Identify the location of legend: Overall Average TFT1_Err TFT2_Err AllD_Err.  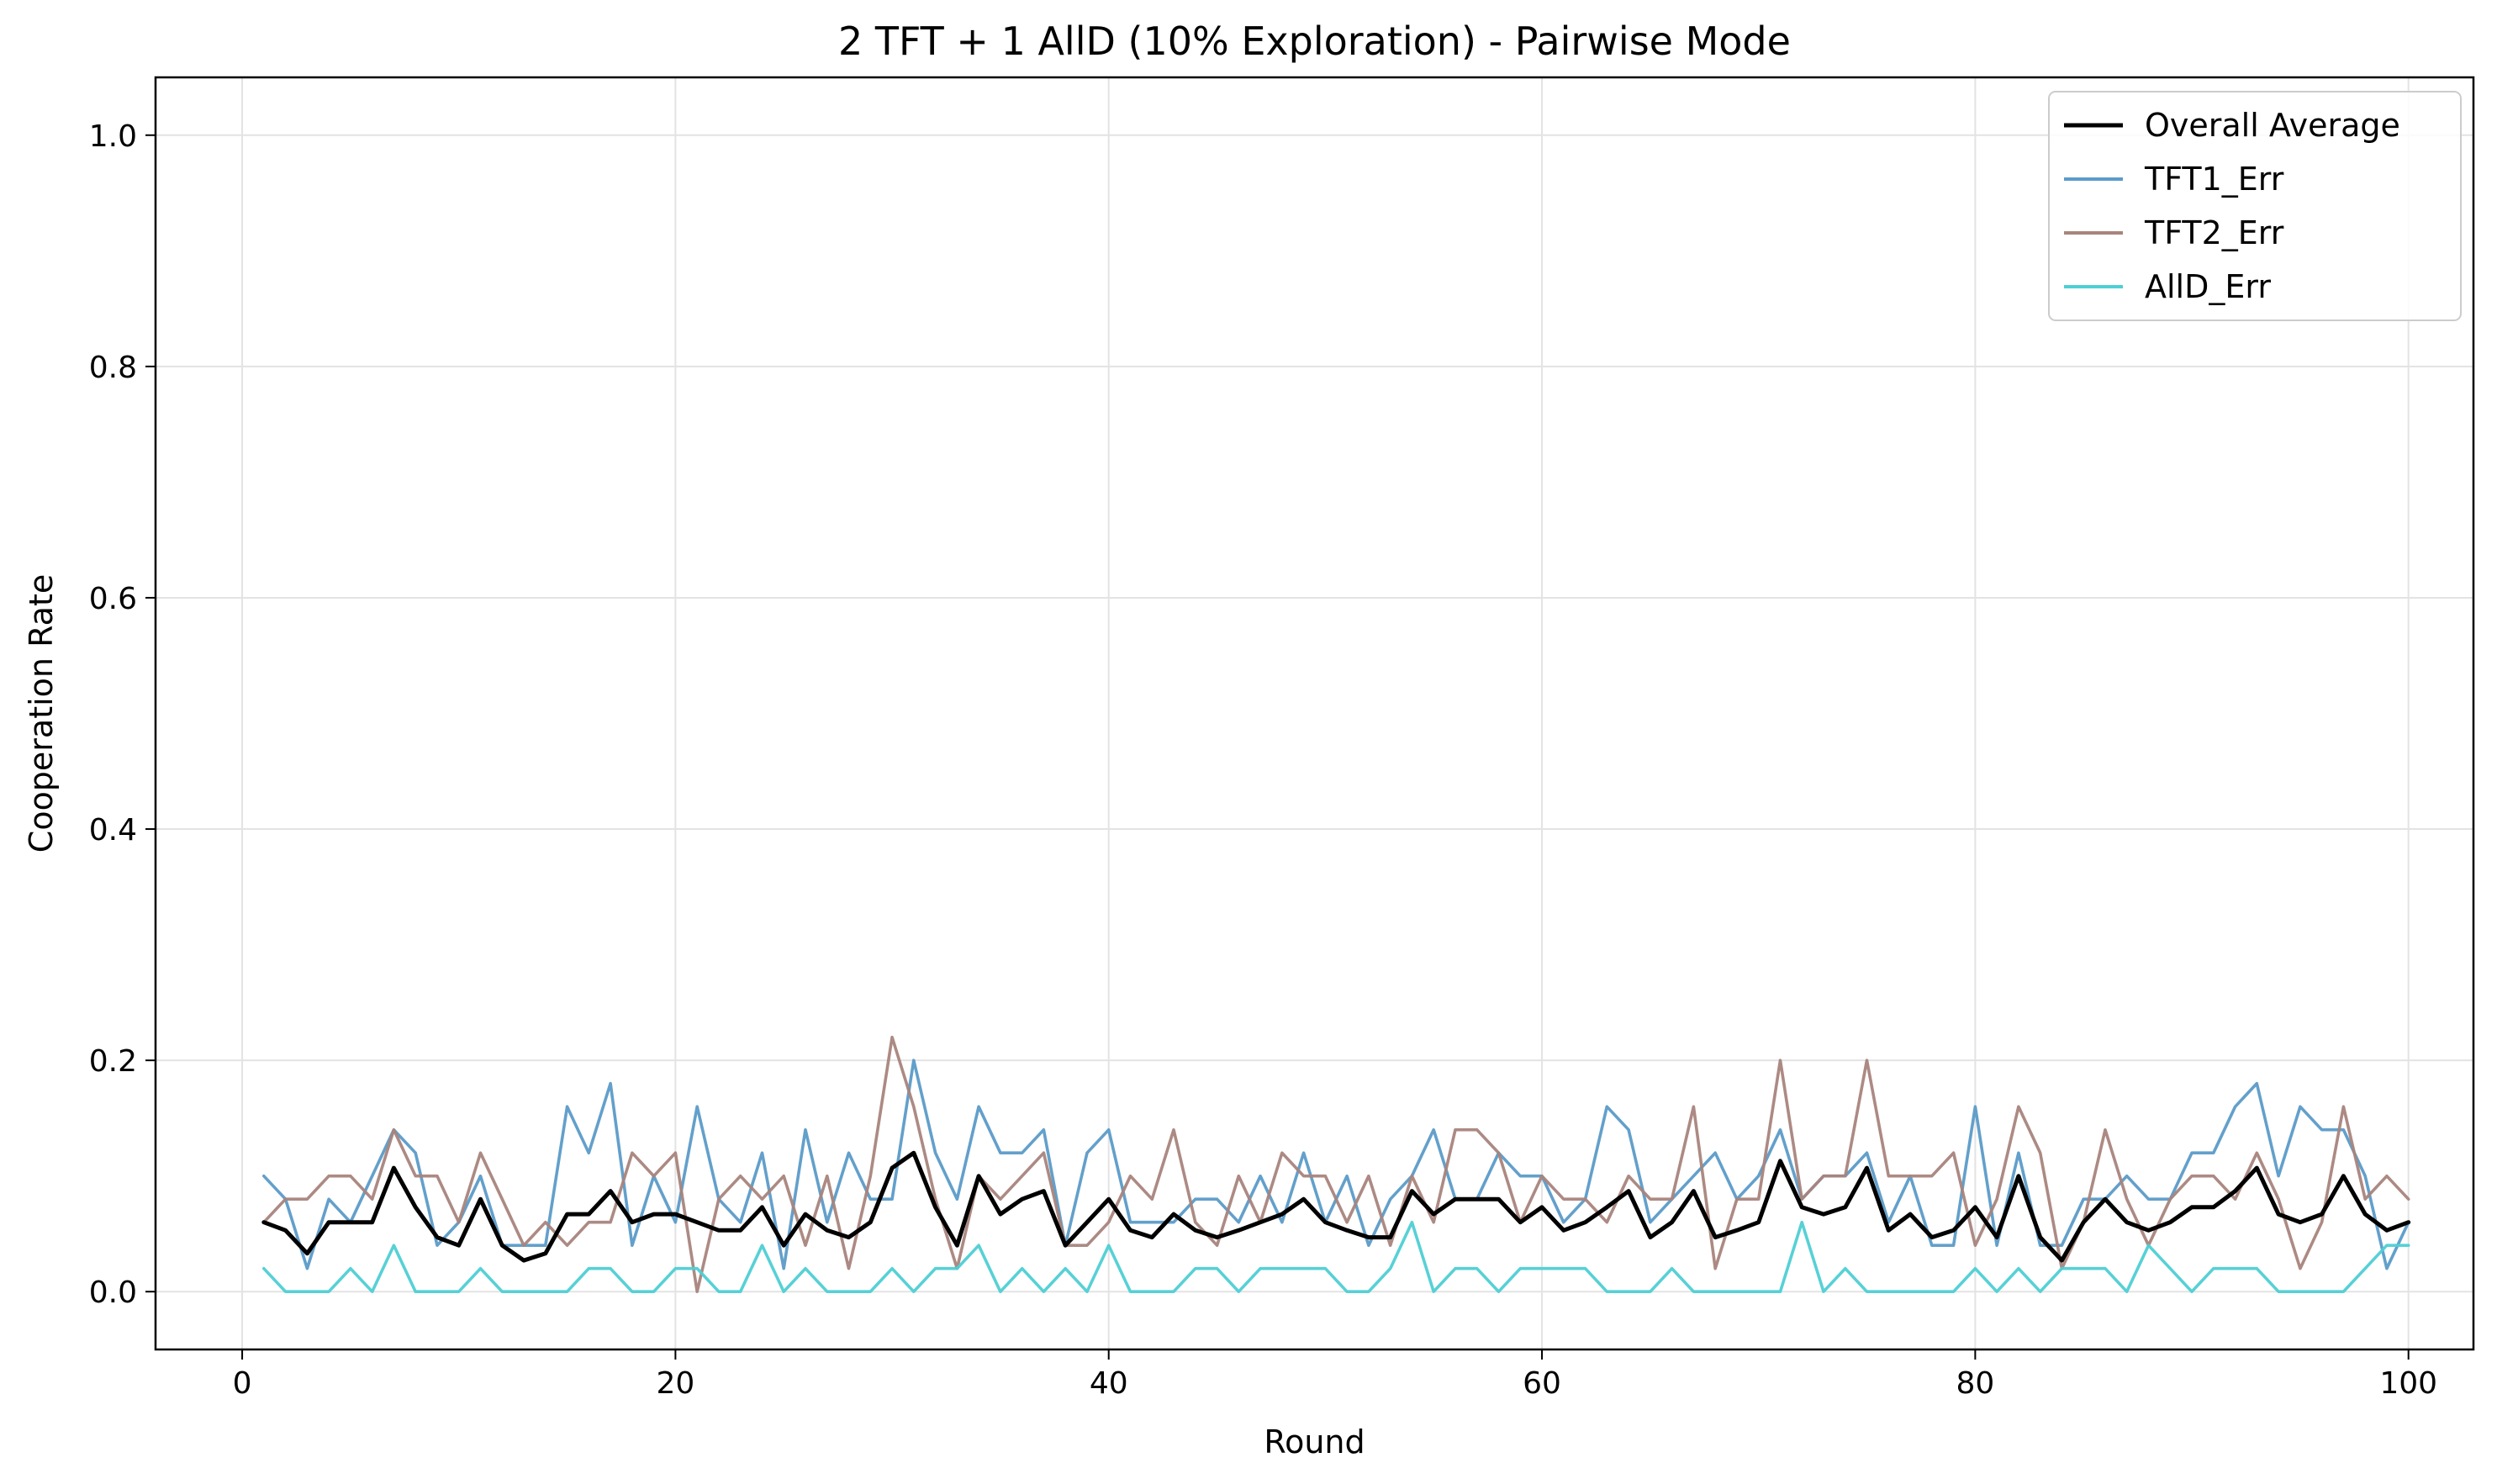
(2255, 206).